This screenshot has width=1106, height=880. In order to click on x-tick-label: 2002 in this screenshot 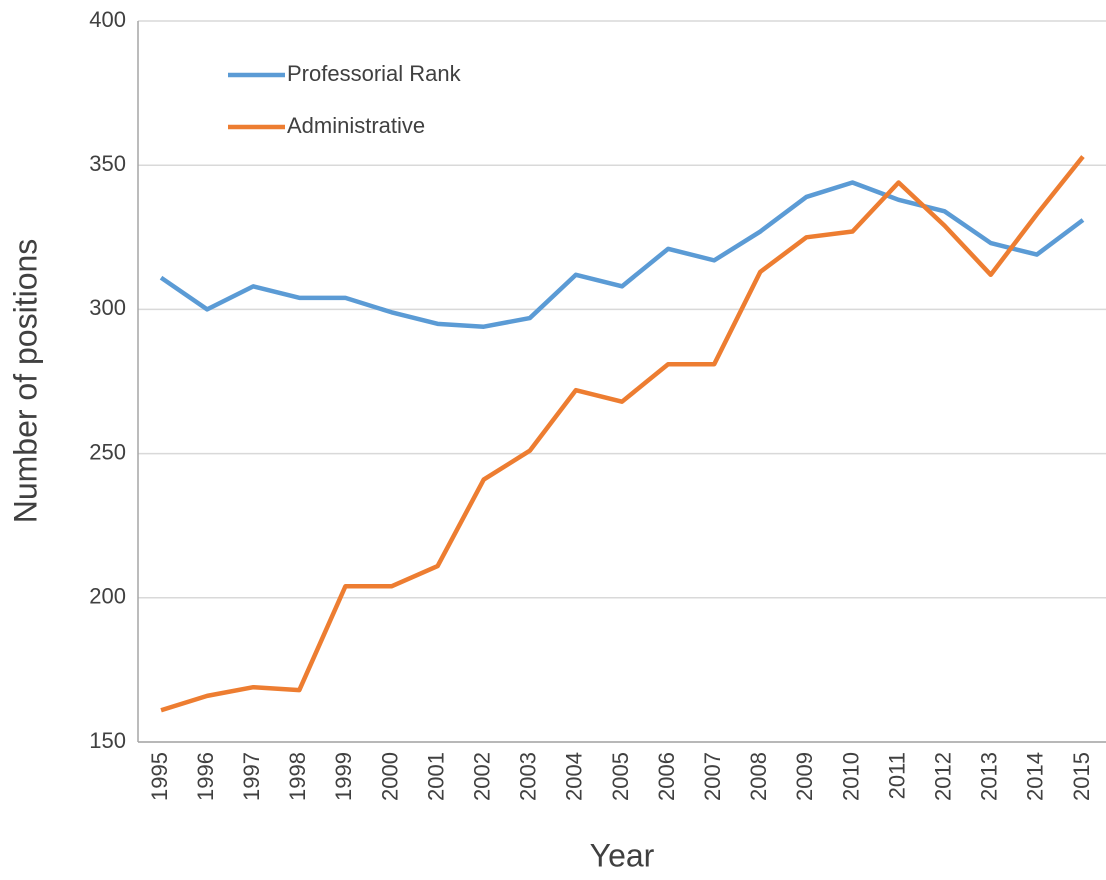, I will do `click(482, 776)`.